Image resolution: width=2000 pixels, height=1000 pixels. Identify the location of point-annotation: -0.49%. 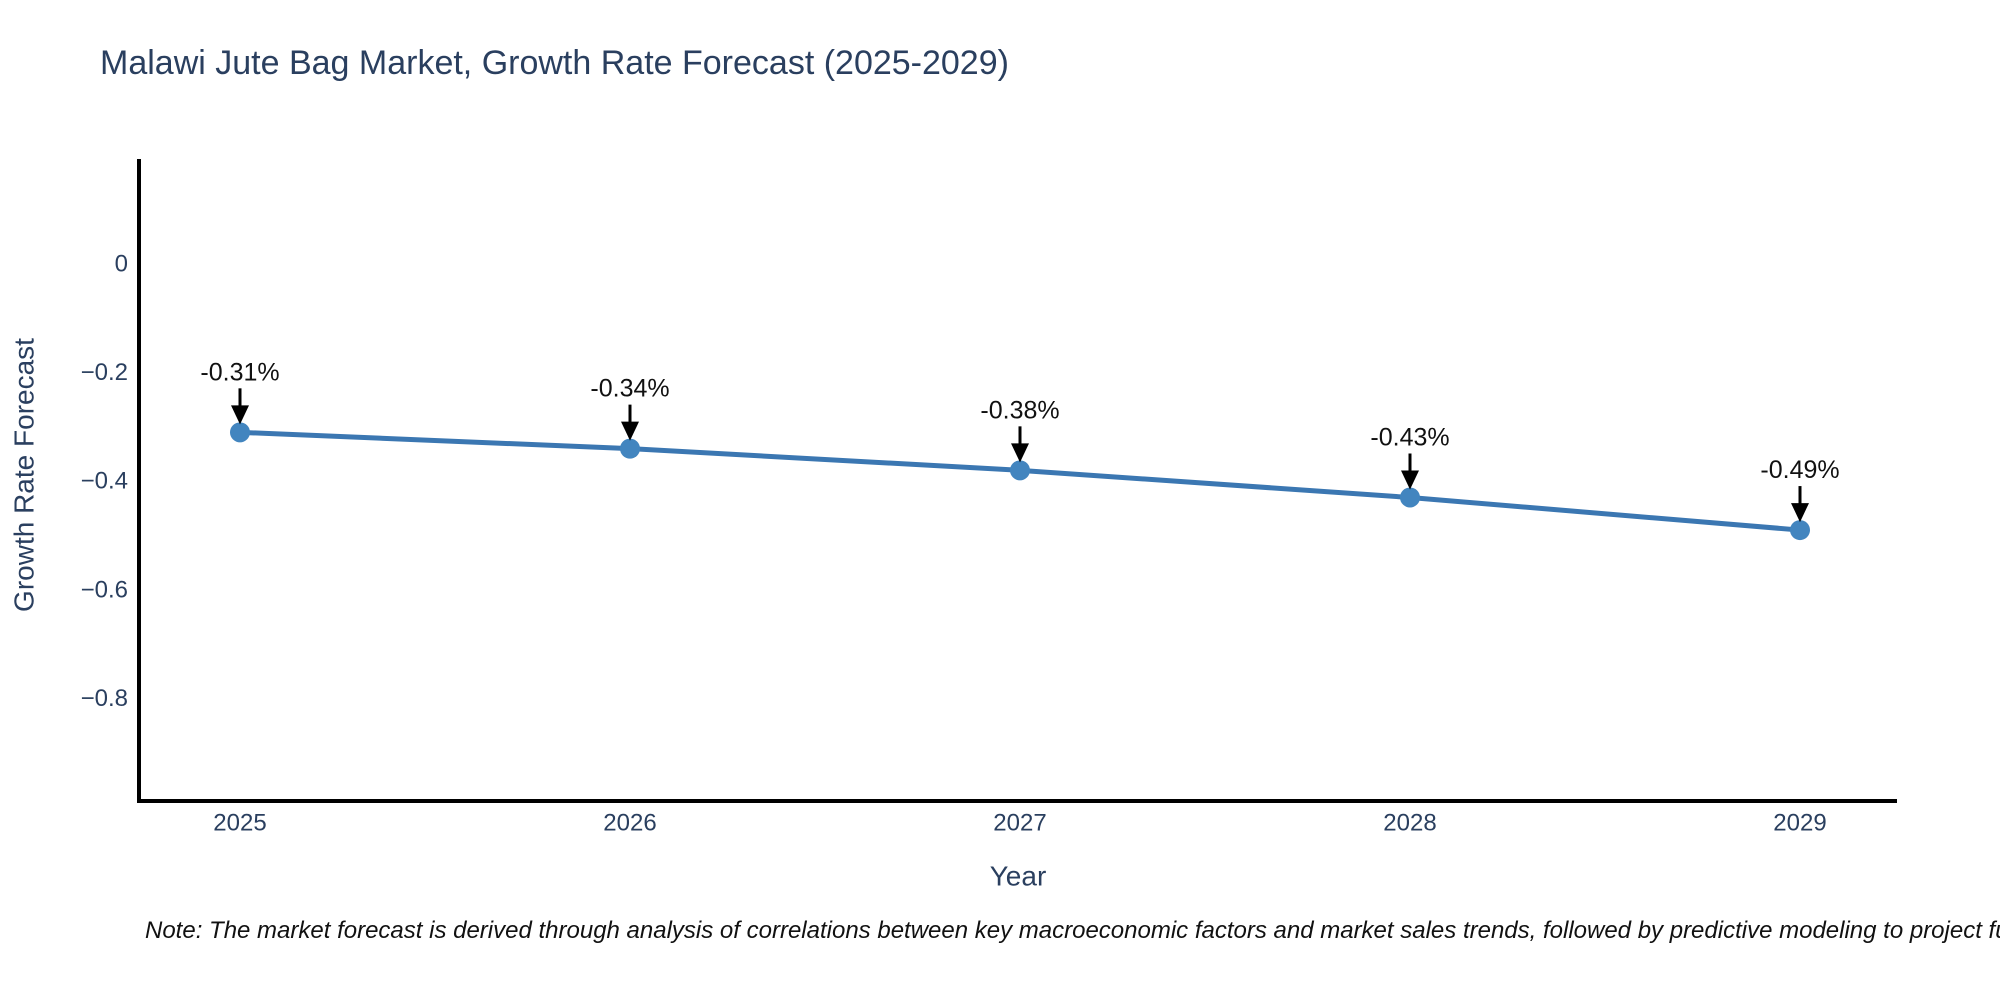
(1799, 470).